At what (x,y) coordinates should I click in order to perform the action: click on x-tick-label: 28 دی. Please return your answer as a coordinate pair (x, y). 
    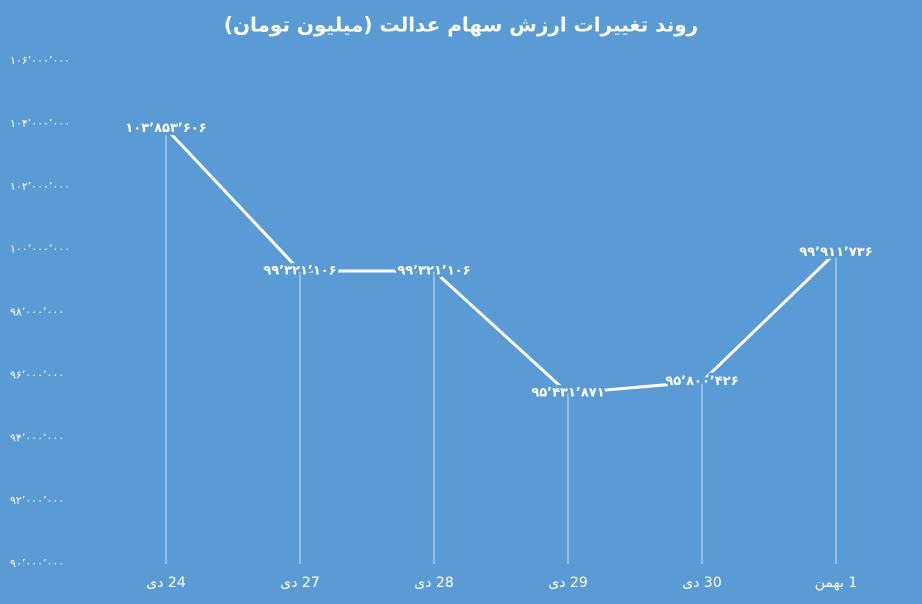
    Looking at the image, I should click on (433, 583).